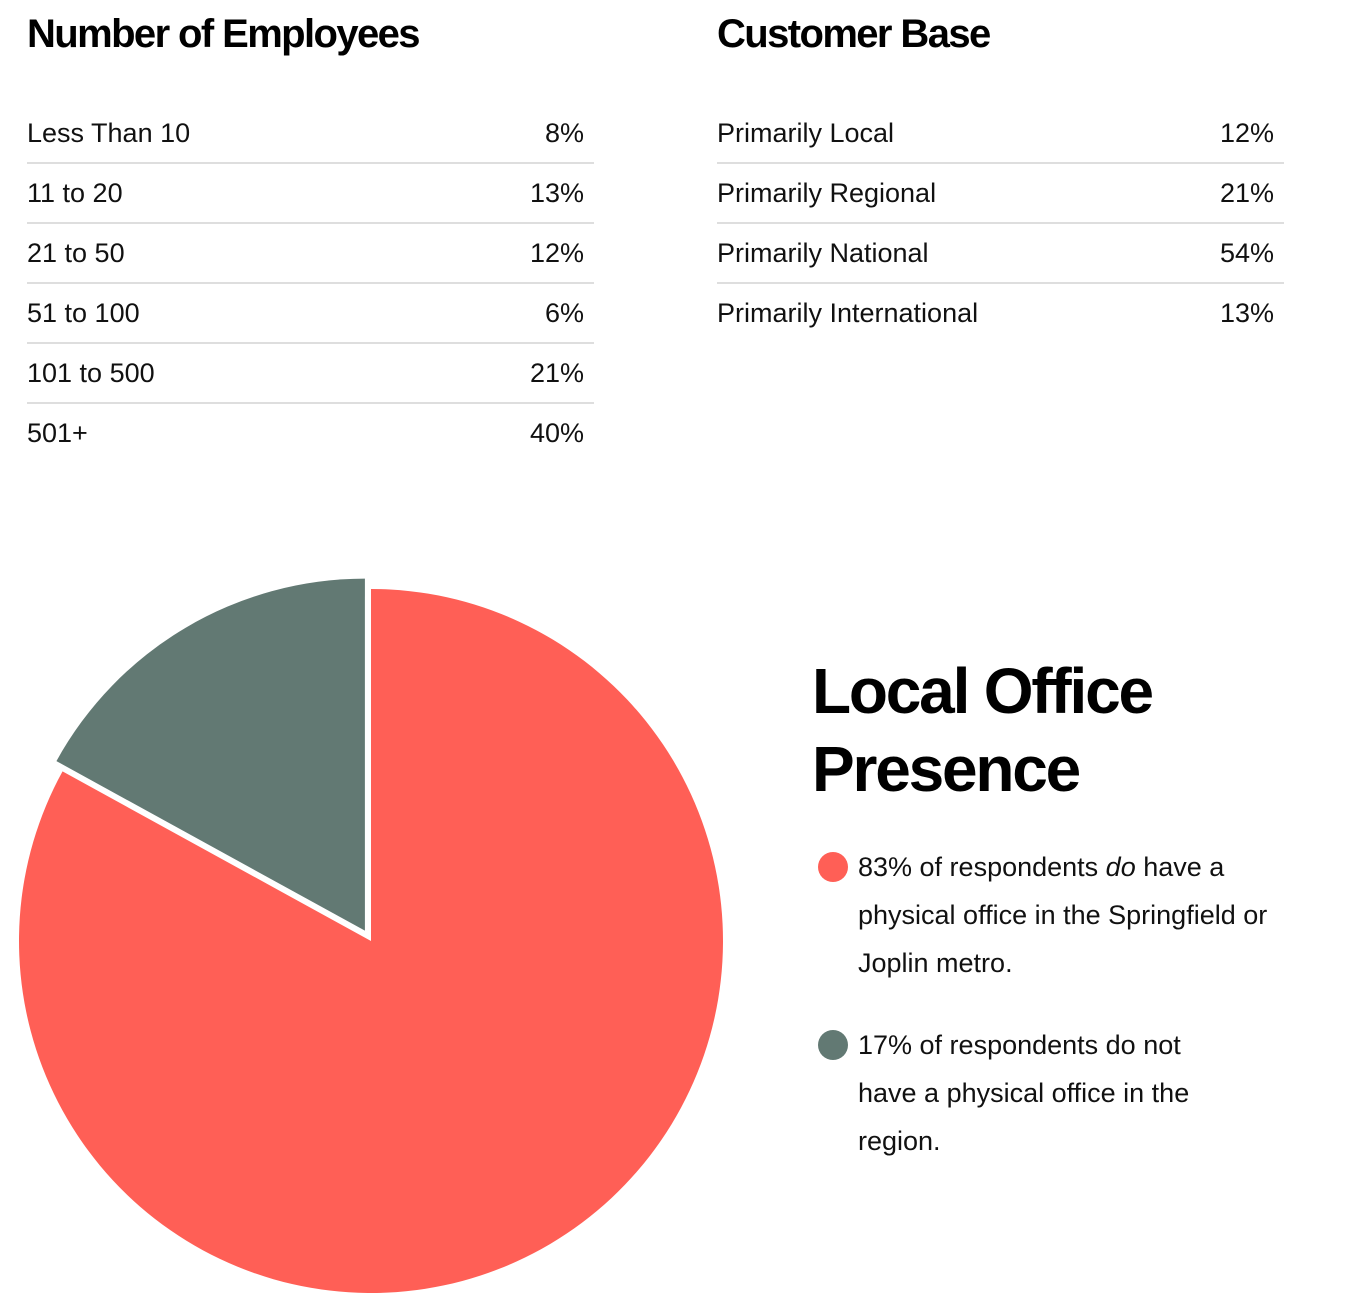 The width and height of the screenshot is (1346, 1312). What do you see at coordinates (564, 313) in the screenshot?
I see `employees-row-value: 6%` at bounding box center [564, 313].